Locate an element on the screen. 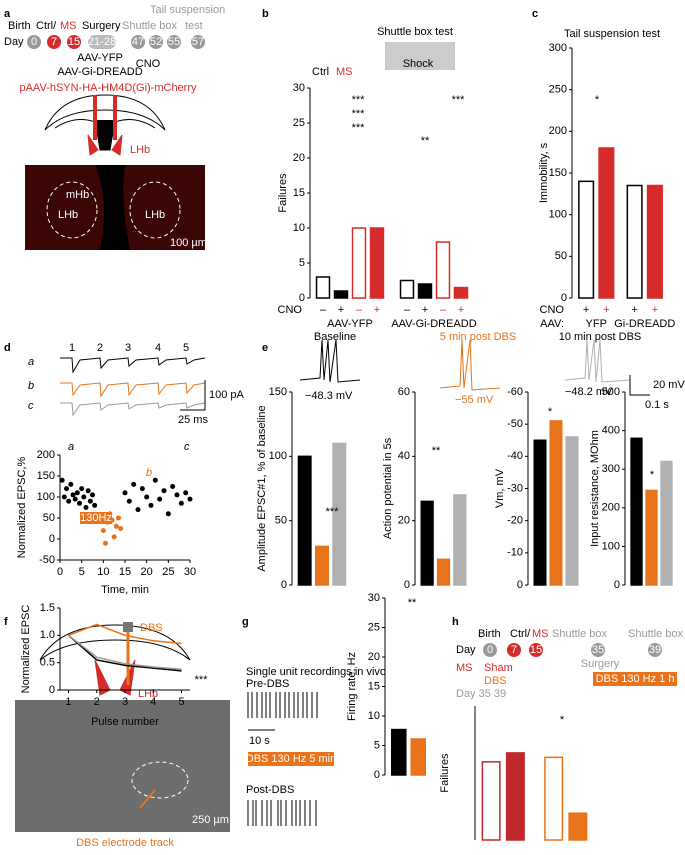 The width and height of the screenshot is (685, 855). y-tick-label: -30 is located at coordinates (515, 488).